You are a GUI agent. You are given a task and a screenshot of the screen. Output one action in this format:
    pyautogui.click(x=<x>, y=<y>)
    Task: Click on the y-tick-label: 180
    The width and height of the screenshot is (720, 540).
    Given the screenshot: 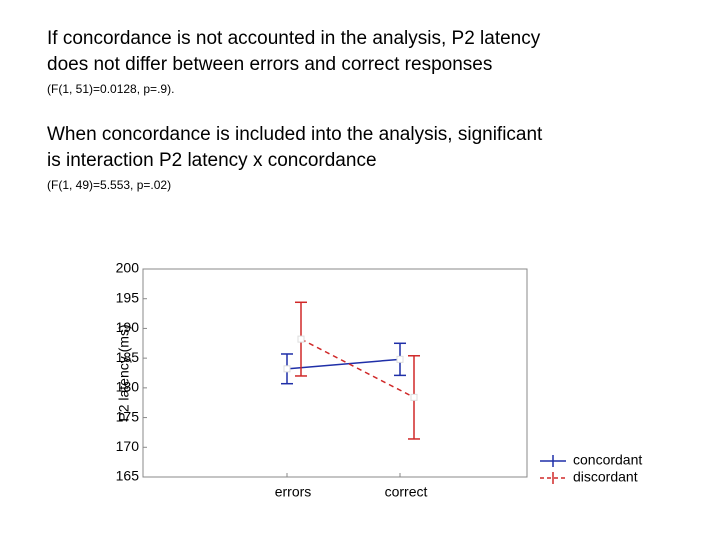 What is the action you would take?
    pyautogui.click(x=128, y=387)
    